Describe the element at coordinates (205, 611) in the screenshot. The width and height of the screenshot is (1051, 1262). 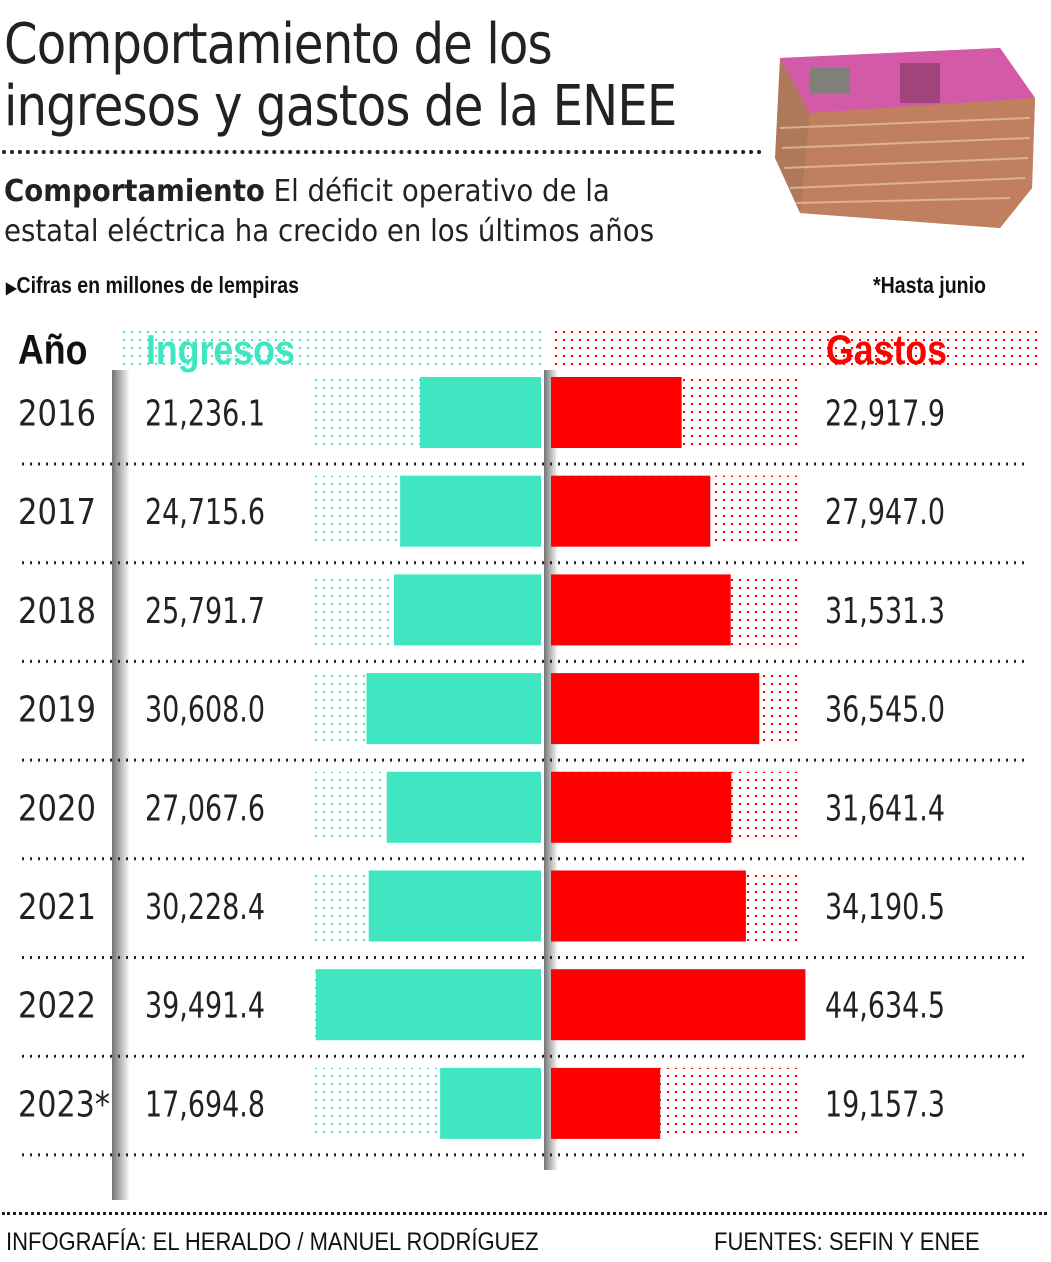
I see `ingresos-value-label: 25,791.7` at that location.